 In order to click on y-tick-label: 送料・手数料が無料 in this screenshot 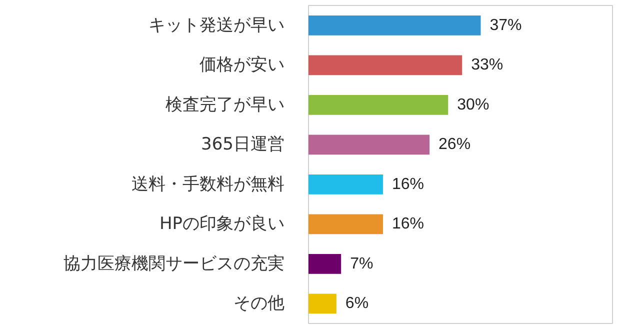, I will do `click(208, 184)`.